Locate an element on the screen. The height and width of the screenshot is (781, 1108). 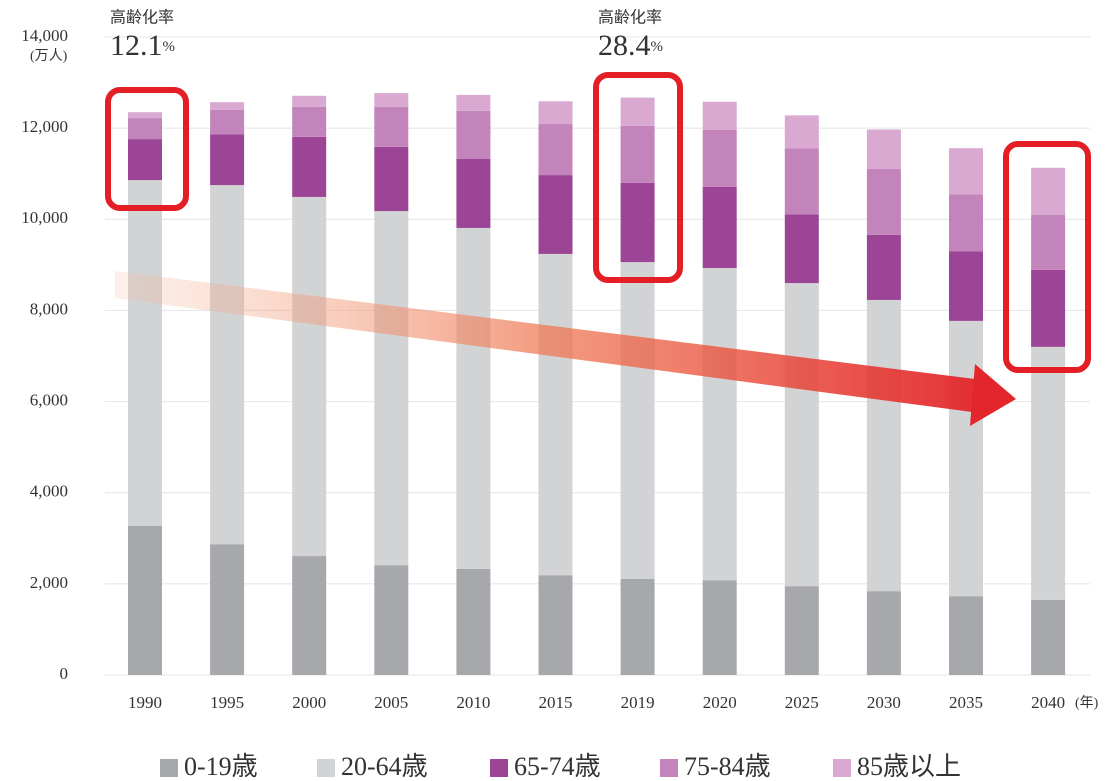
x-tick-label: 2020 is located at coordinates (720, 702).